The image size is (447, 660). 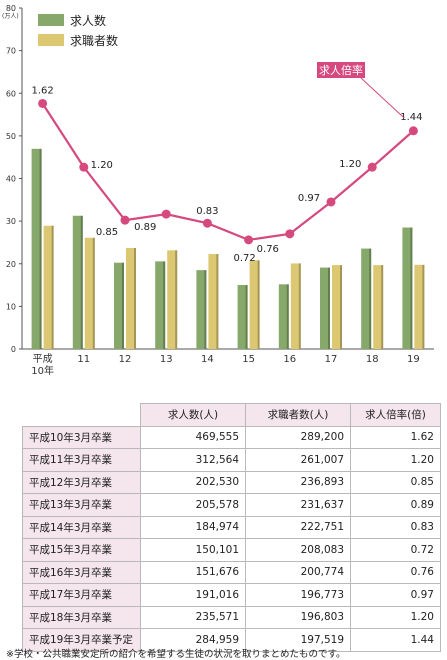 I want to click on ratio-data-label: 0.72, so click(x=244, y=258).